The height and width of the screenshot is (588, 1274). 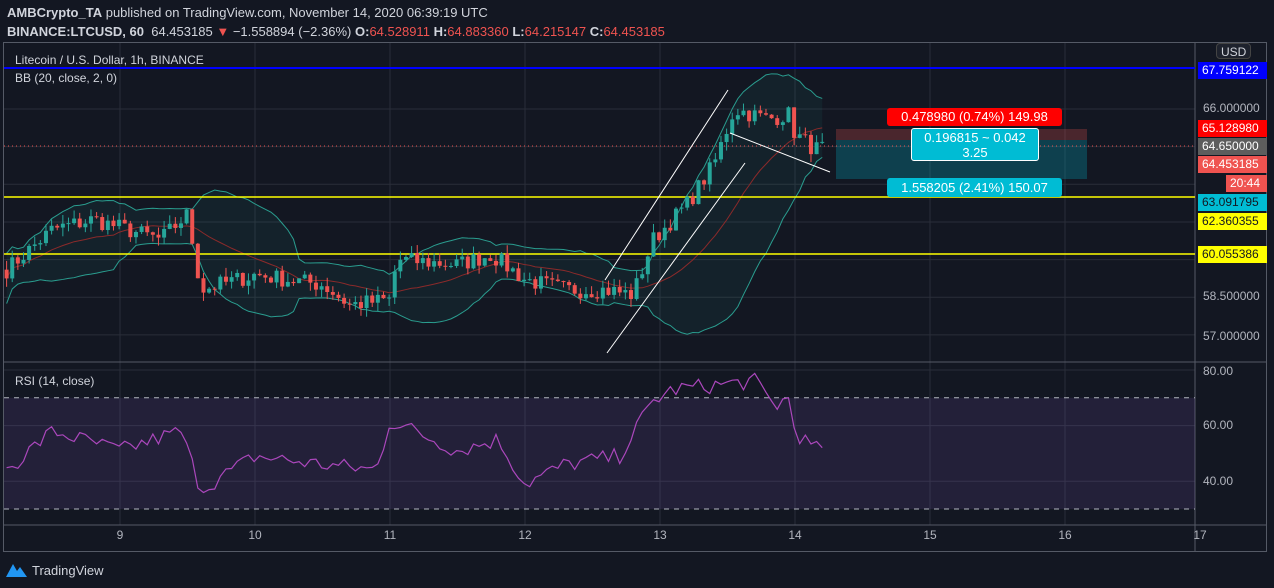 What do you see at coordinates (975, 137) in the screenshot?
I see `rr-line1: 0.196815 ~ 0.042` at bounding box center [975, 137].